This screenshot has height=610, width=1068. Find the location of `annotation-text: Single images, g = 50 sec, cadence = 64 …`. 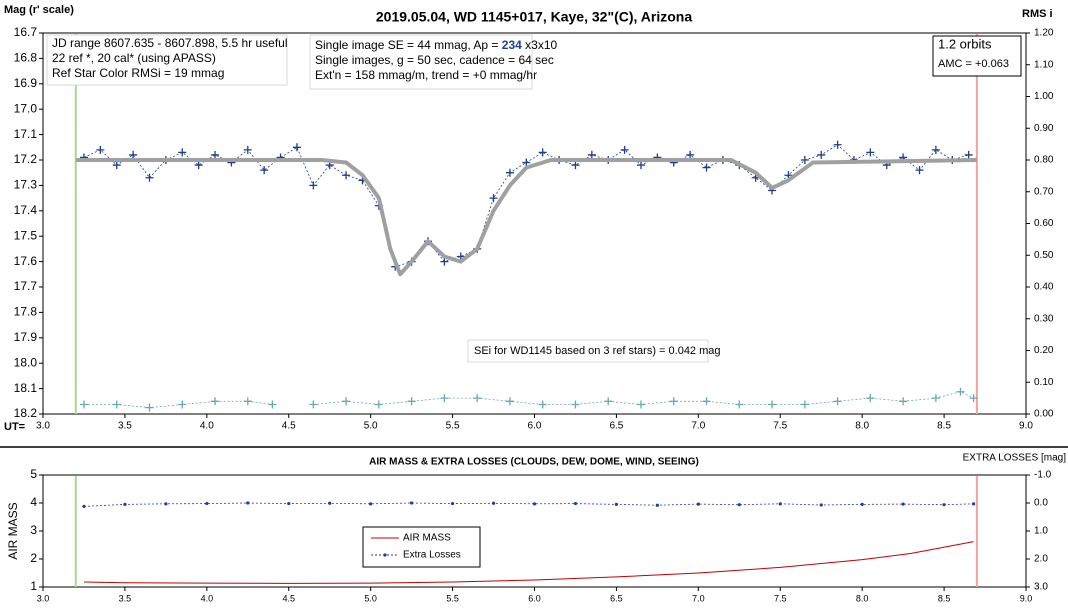

annotation-text: Single images, g = 50 sec, cadence = 64 … is located at coordinates (434, 60).